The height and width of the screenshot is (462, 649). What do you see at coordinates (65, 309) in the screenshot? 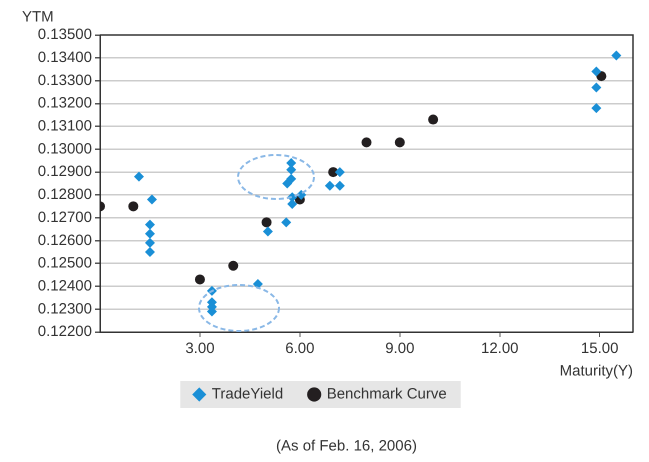
I see `y-tick-label: 0.12300` at bounding box center [65, 309].